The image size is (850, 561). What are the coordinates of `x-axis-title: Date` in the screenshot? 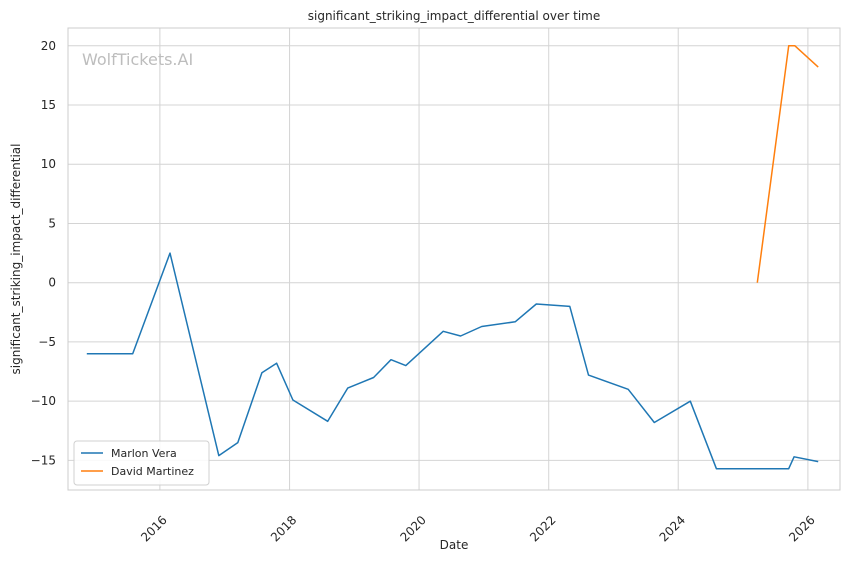 It's located at (454, 545).